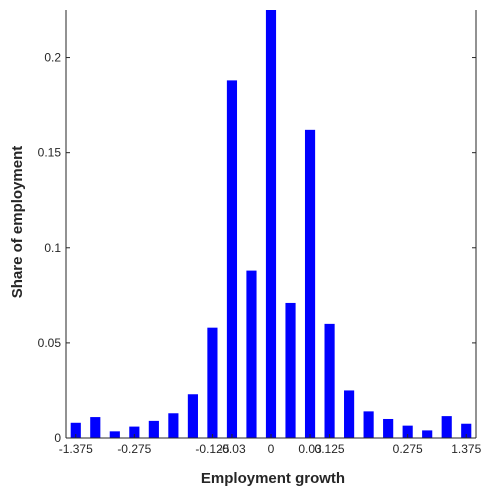  I want to click on x-tick-label-1: -0.275, so click(134, 449).